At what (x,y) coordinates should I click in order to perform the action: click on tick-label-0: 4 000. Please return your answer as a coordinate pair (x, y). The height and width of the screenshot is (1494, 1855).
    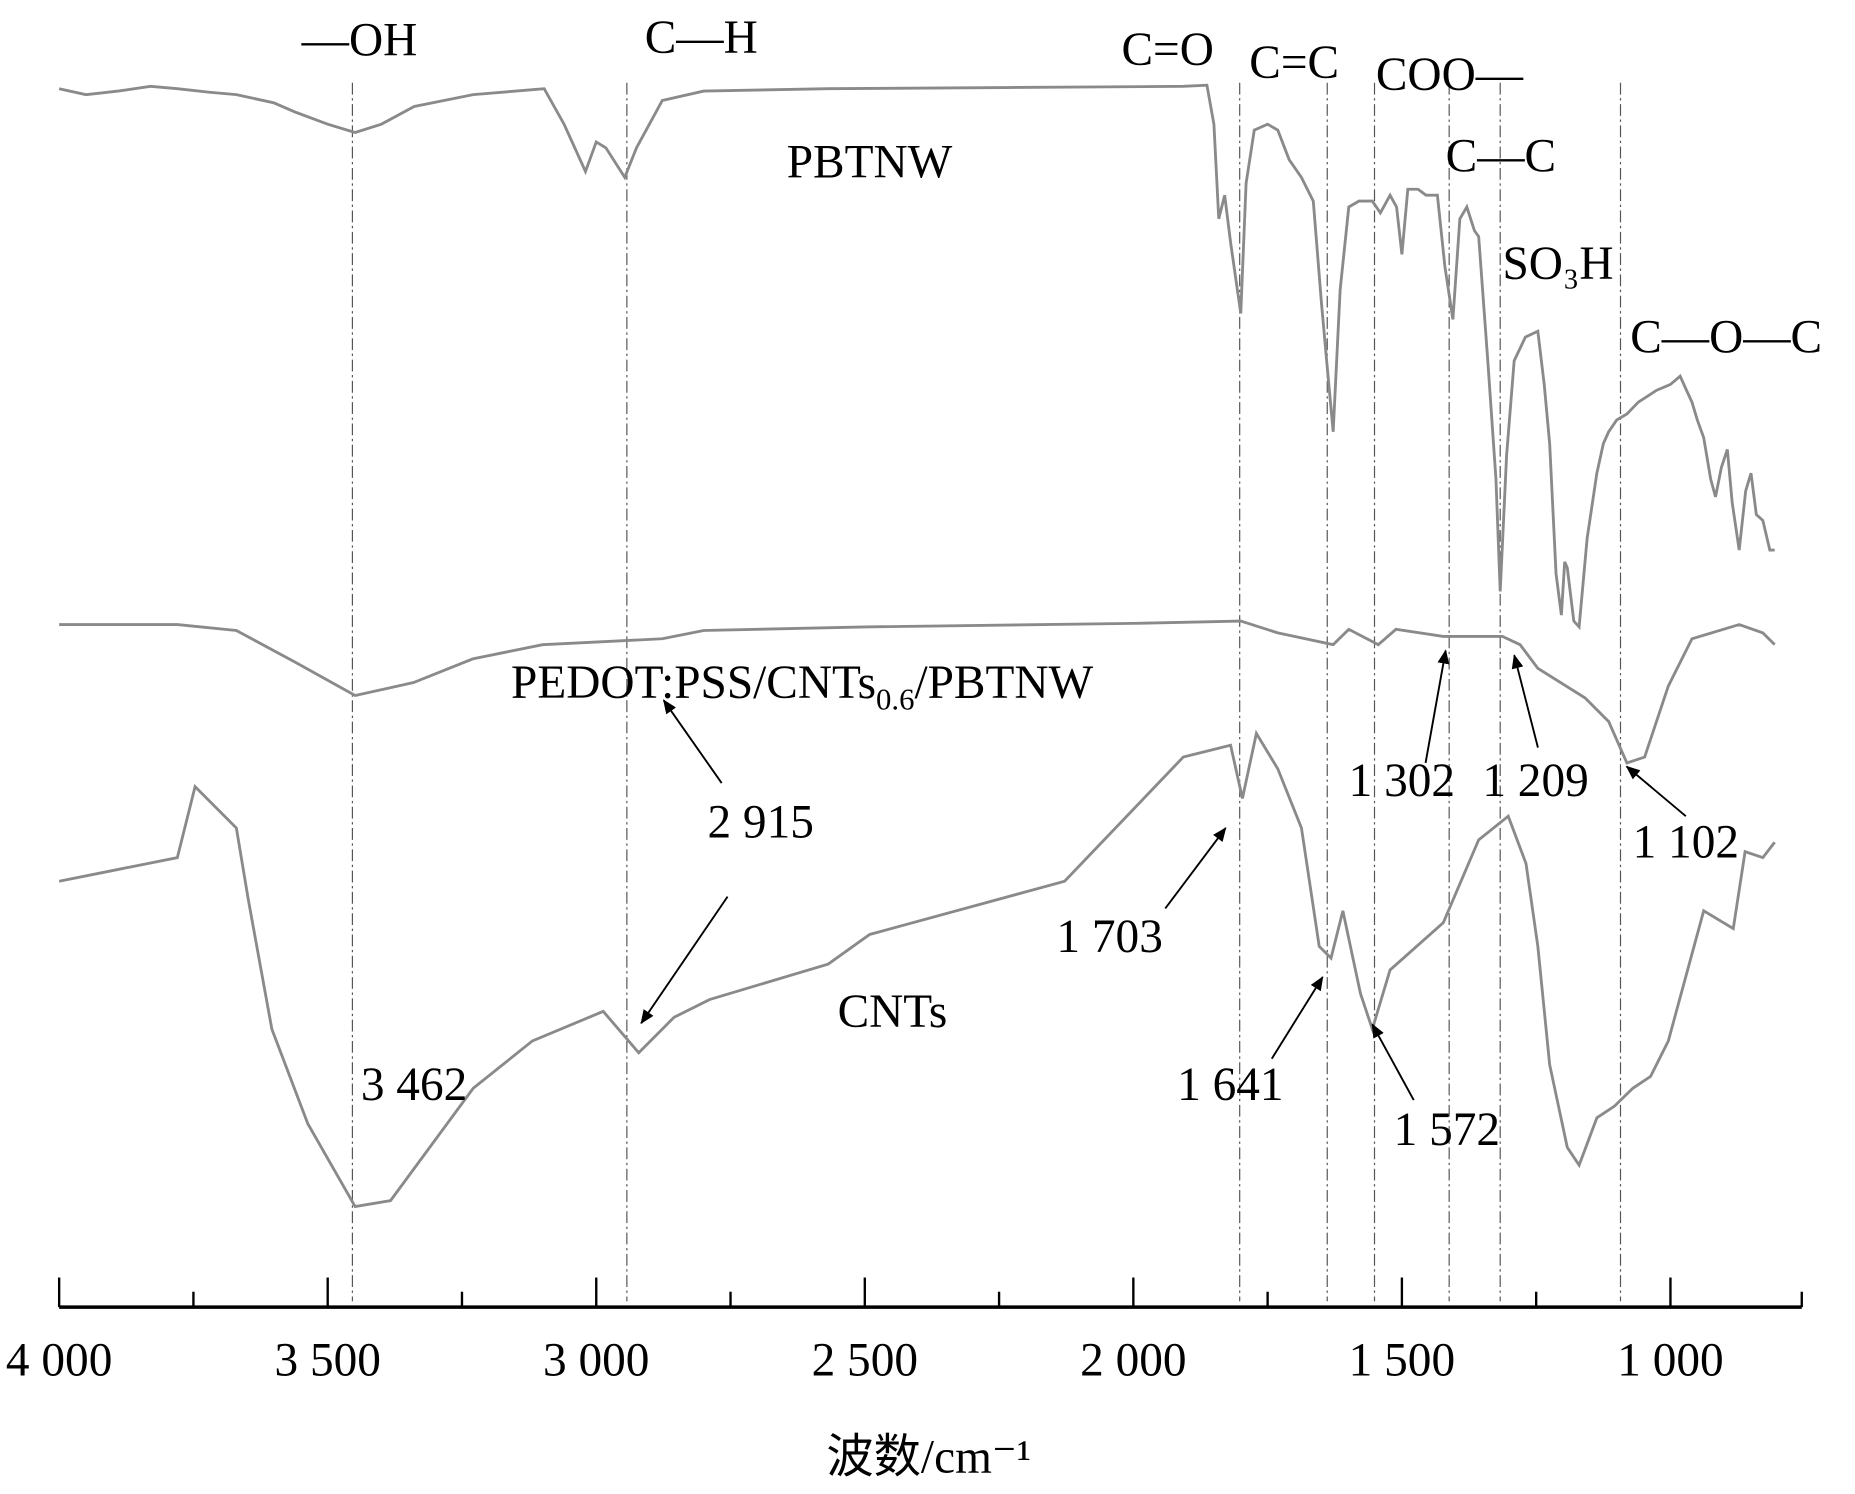
    Looking at the image, I should click on (59, 1361).